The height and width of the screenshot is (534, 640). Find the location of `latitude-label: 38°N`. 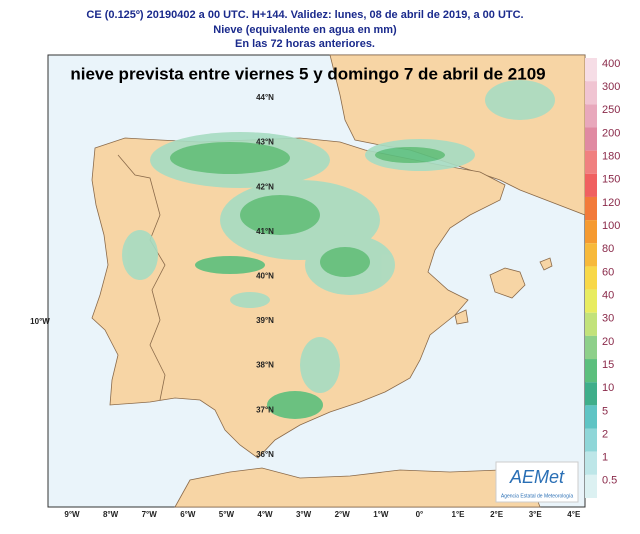

latitude-label: 38°N is located at coordinates (265, 365).